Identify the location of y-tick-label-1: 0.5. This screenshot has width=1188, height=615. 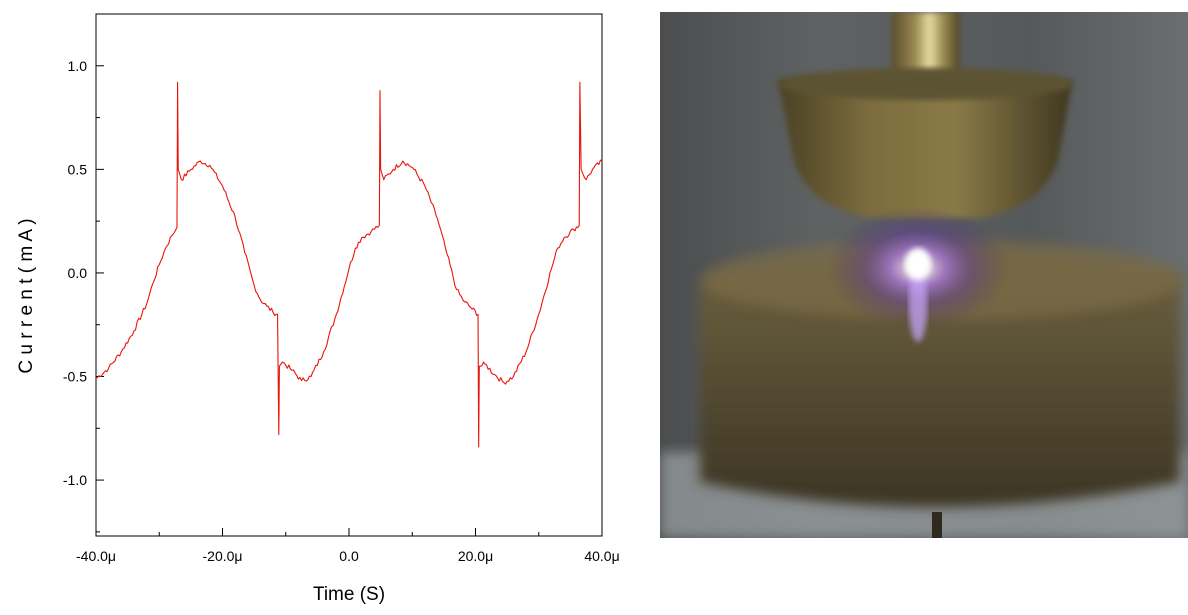
(78, 169).